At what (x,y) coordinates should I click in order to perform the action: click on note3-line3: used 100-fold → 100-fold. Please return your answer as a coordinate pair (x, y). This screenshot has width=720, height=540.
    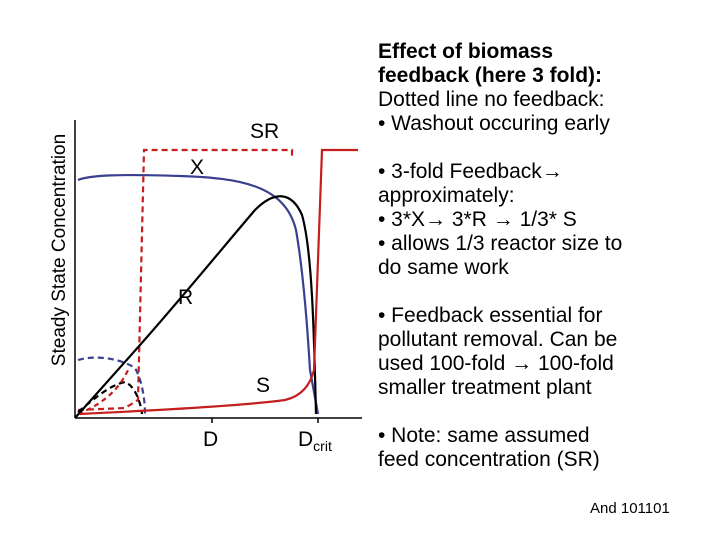
    Looking at the image, I should click on (548, 364).